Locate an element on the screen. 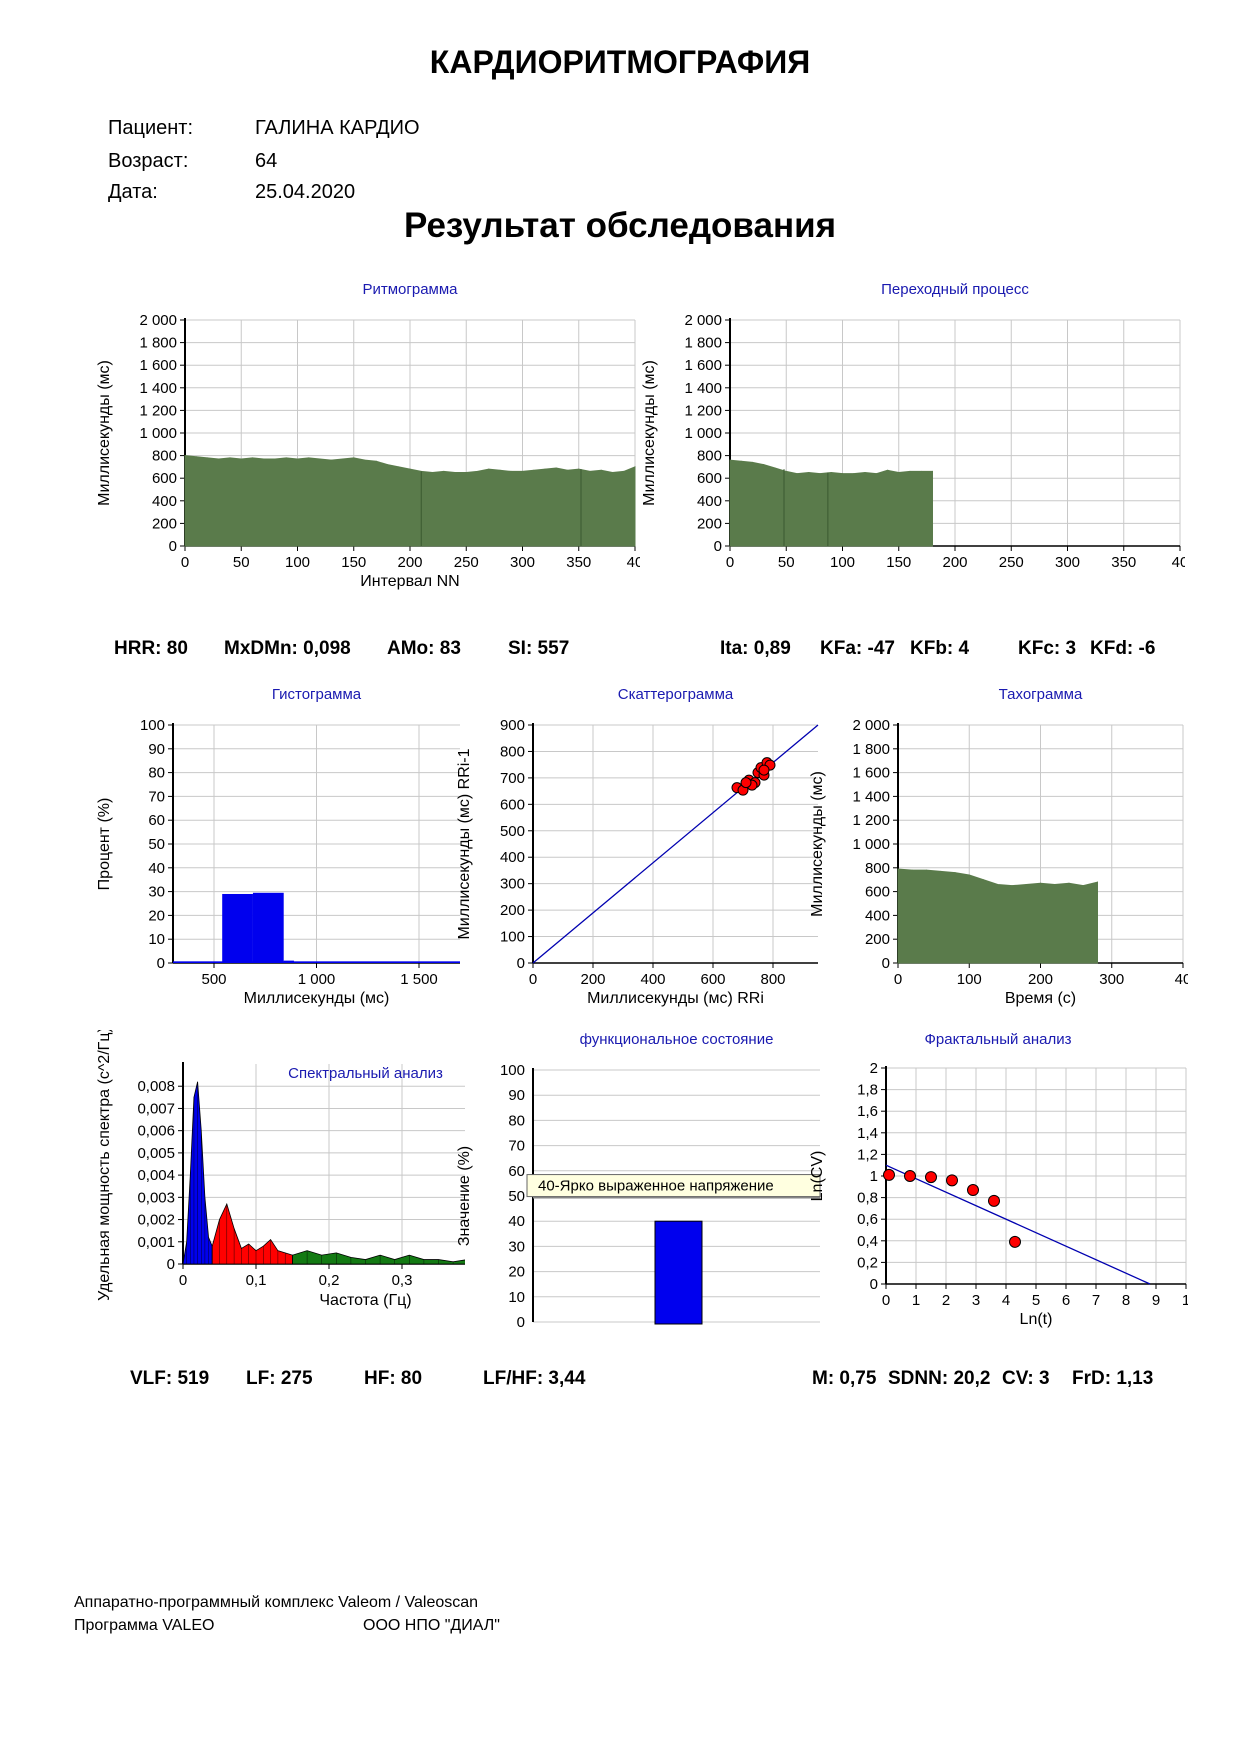 The height and width of the screenshot is (1755, 1240). x-tick-label: 3 is located at coordinates (976, 1300).